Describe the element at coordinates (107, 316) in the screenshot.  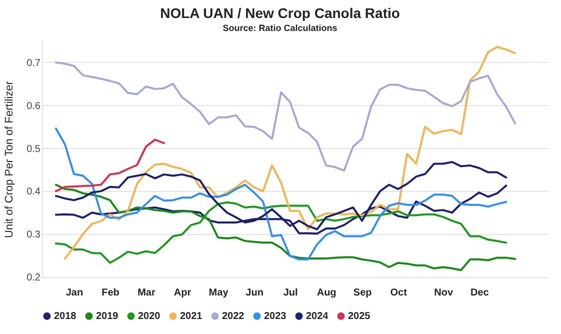
I see `legend-label: 2019` at that location.